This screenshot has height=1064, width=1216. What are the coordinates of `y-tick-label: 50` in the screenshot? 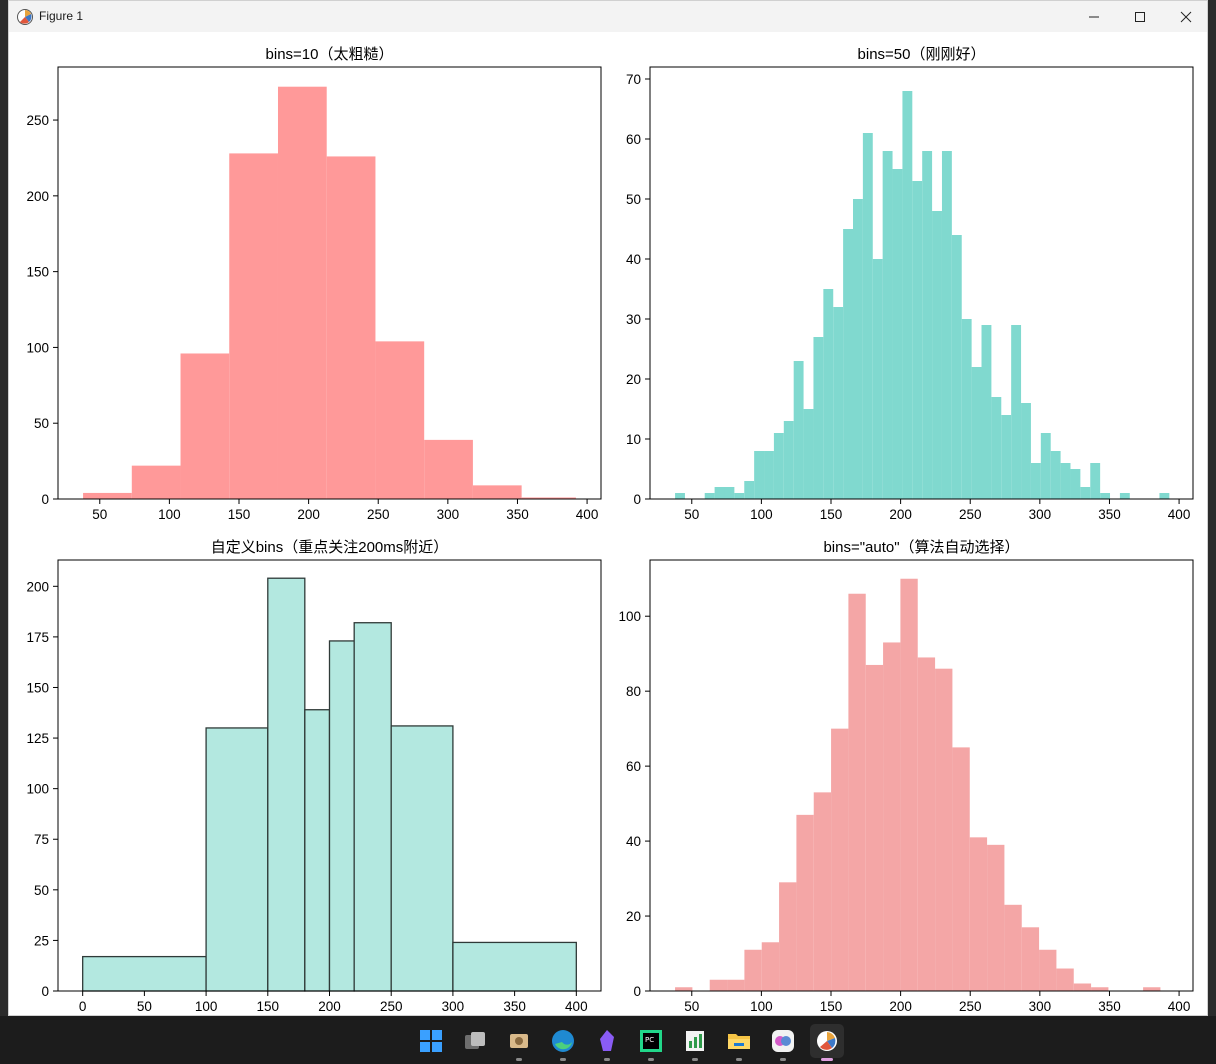 It's located at (633, 199).